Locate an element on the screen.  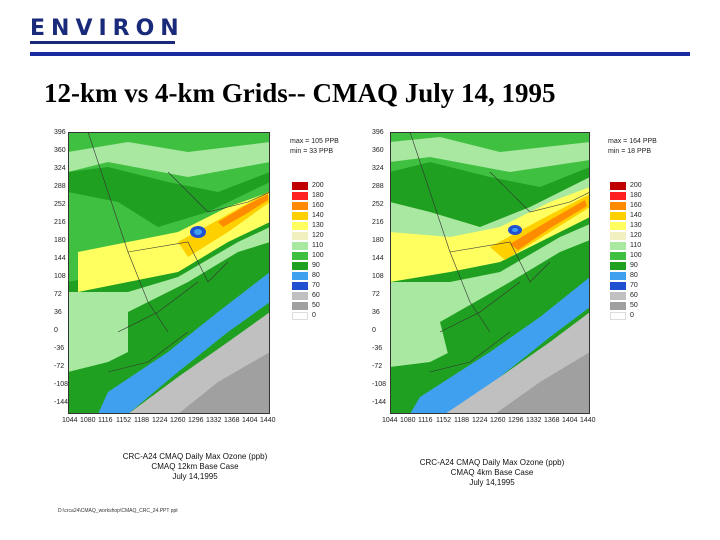
caption-line: CMAQ 12km Base Case is located at coordinates (195, 466).